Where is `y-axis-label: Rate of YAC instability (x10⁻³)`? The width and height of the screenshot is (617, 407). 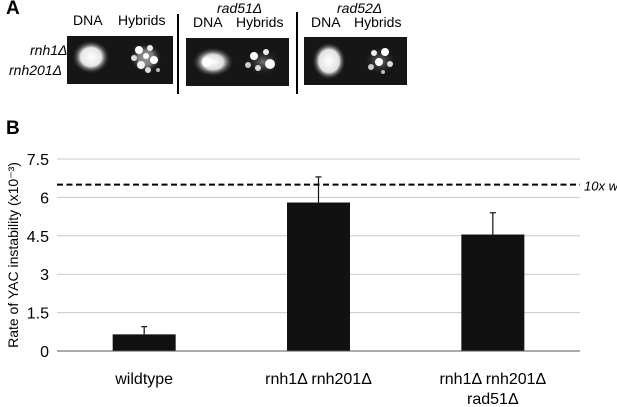 y-axis-label: Rate of YAC instability (x10⁻³) is located at coordinates (13, 255).